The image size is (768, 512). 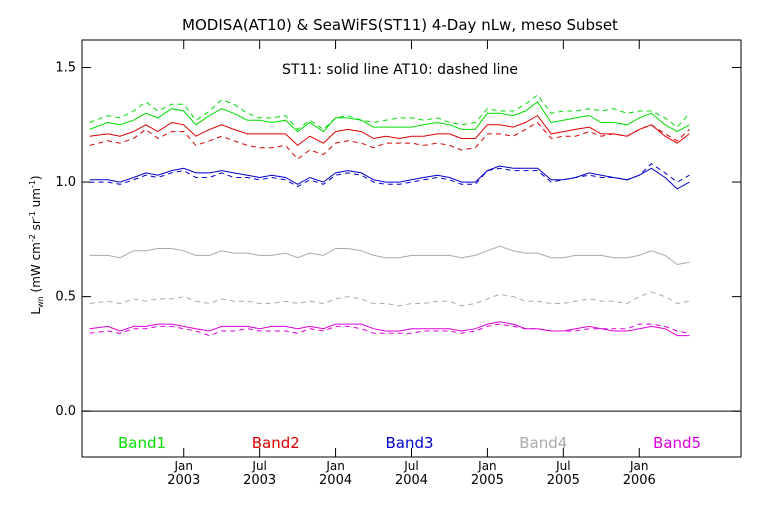 I want to click on y-axis-label: Lwn (mW cm-2 sr-1 um-1), so click(x=36, y=244).